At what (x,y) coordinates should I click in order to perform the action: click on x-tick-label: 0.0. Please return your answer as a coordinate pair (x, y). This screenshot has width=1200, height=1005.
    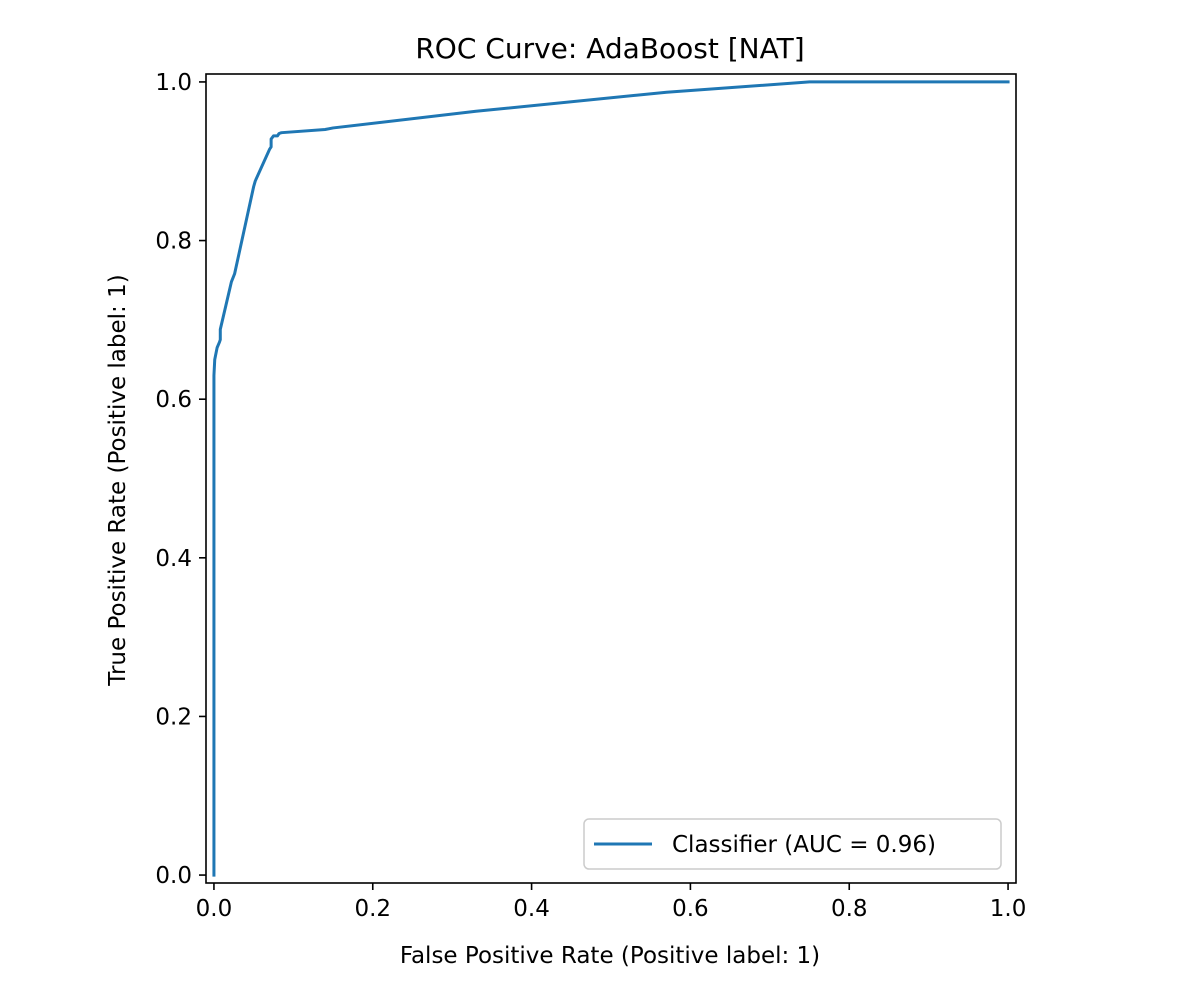
    Looking at the image, I should click on (214, 909).